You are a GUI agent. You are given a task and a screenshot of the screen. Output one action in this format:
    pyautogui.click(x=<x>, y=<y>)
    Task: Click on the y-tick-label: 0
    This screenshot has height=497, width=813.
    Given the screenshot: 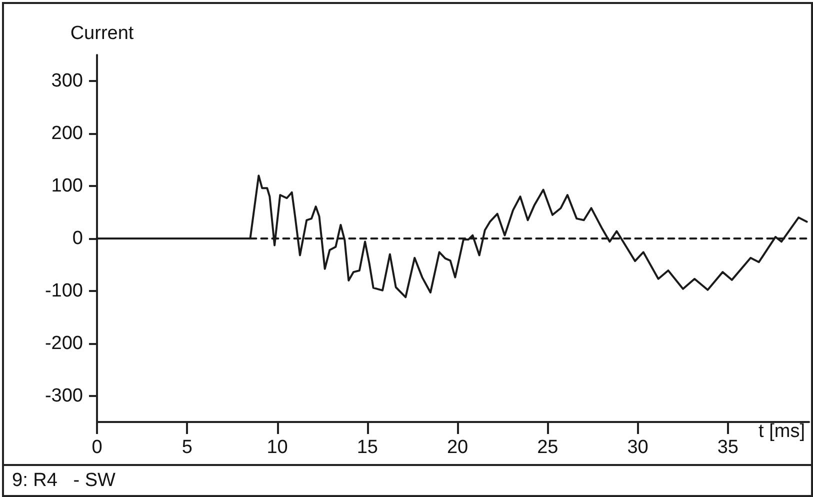 What is the action you would take?
    pyautogui.click(x=77, y=238)
    